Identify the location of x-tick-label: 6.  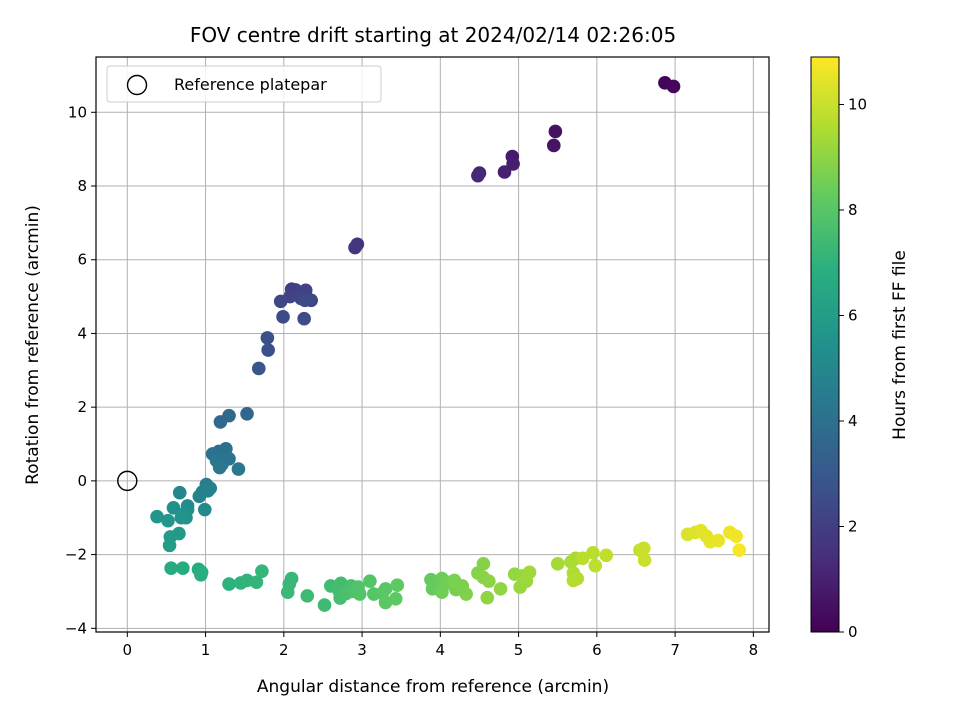
(597, 650).